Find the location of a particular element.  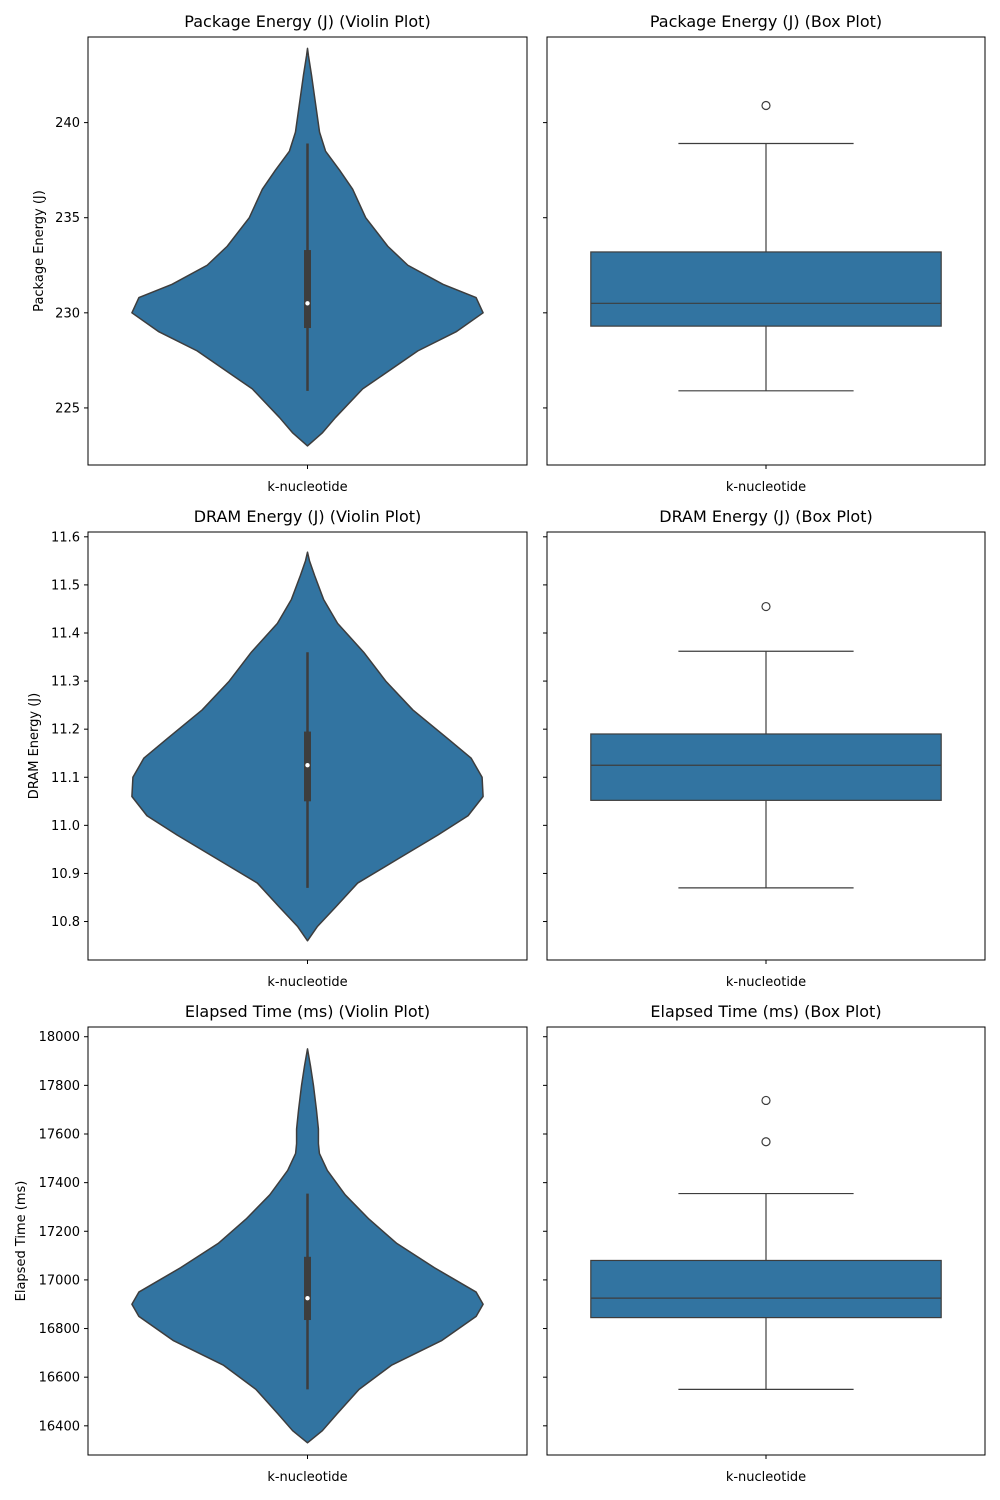

subplot-title: Package Energy (J) (Box Plot) is located at coordinates (766, 21).